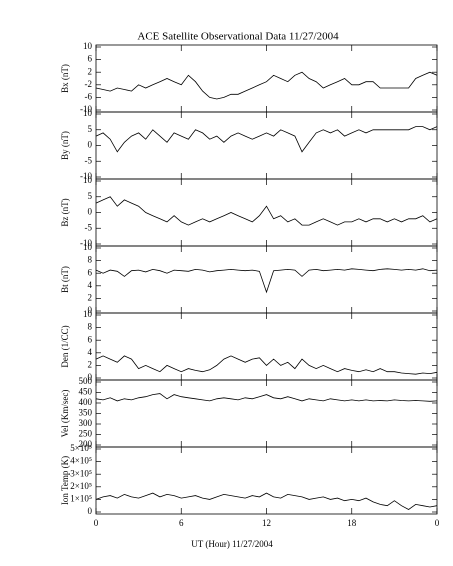 The image size is (453, 566). Describe the element at coordinates (89, 84) in the screenshot. I see `y-tick-label: -2` at that location.